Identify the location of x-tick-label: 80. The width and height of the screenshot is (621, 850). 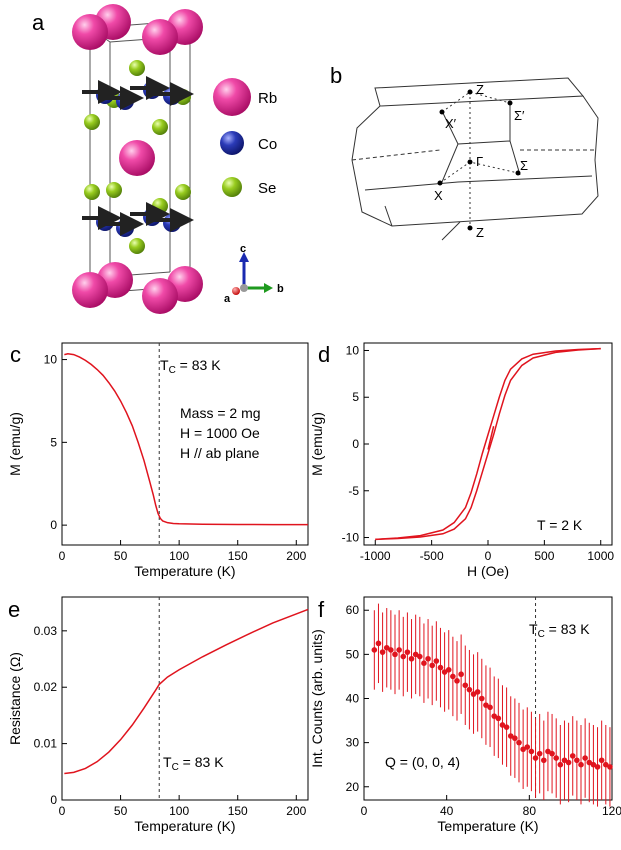
(530, 811).